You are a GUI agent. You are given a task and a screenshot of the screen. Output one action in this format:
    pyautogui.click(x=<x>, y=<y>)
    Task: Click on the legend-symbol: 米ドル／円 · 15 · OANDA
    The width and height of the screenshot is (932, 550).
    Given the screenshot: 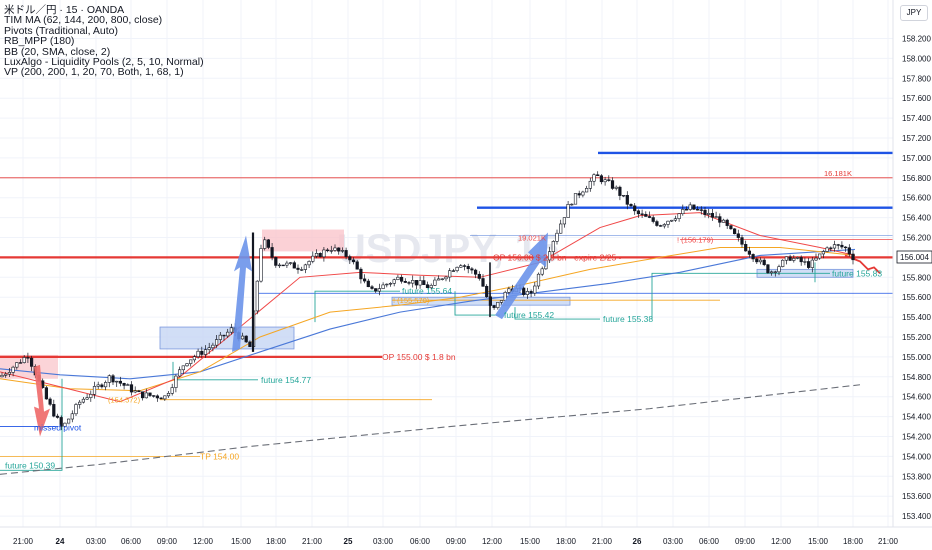 What is the action you would take?
    pyautogui.click(x=64, y=10)
    